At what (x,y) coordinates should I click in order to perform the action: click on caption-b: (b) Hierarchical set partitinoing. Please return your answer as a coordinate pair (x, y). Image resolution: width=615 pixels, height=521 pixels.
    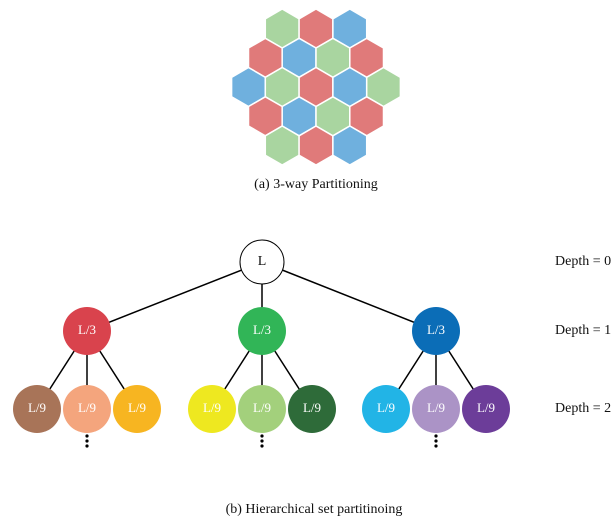
    Looking at the image, I should click on (314, 509).